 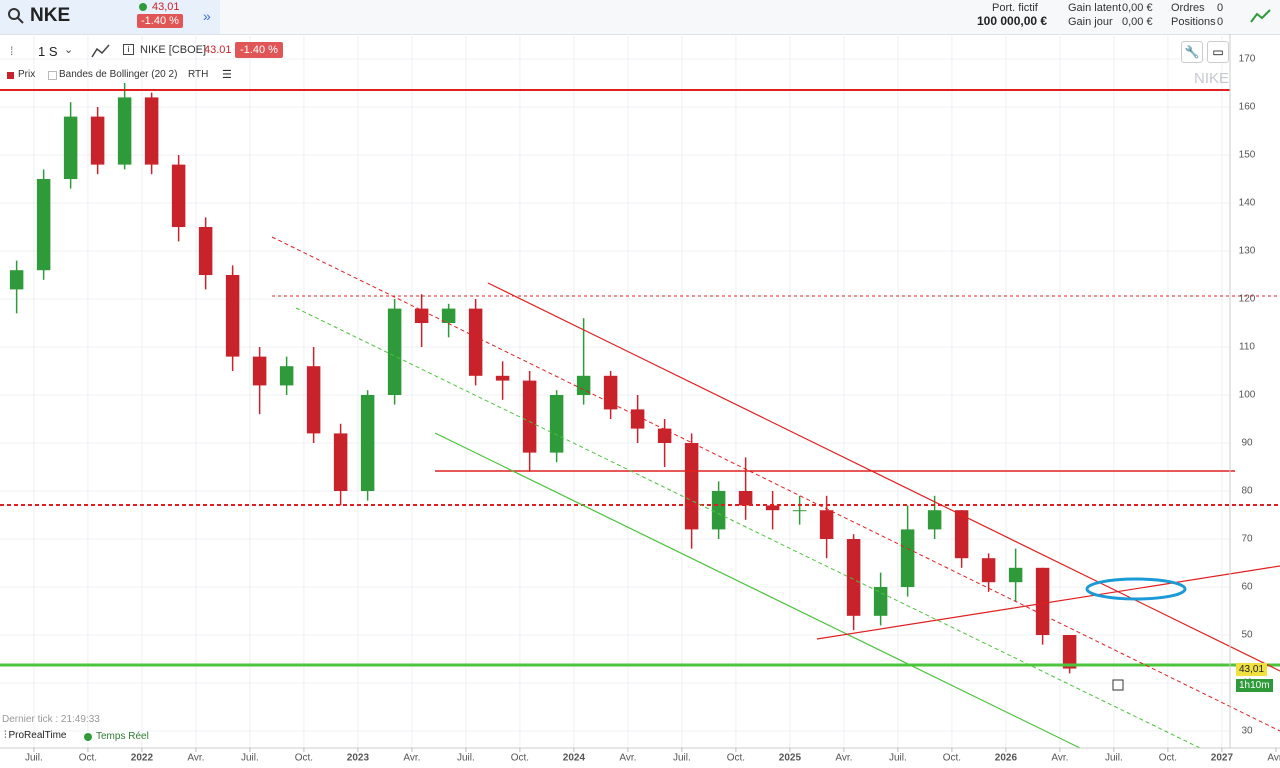 What do you see at coordinates (16, 16) in the screenshot?
I see `search-icon` at bounding box center [16, 16].